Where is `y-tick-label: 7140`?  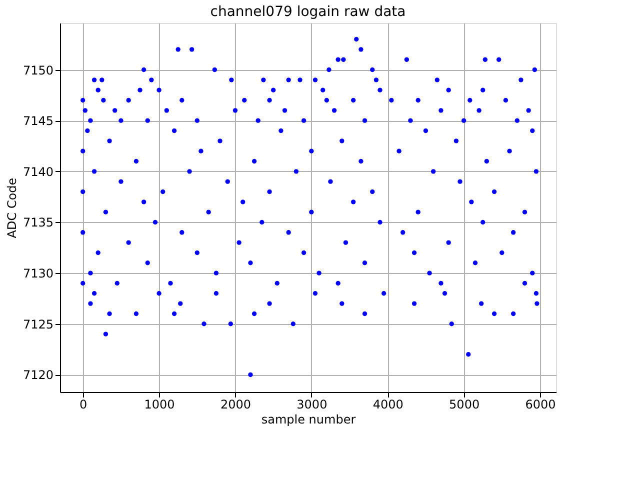
y-tick-label: 7140 is located at coordinates (38, 171).